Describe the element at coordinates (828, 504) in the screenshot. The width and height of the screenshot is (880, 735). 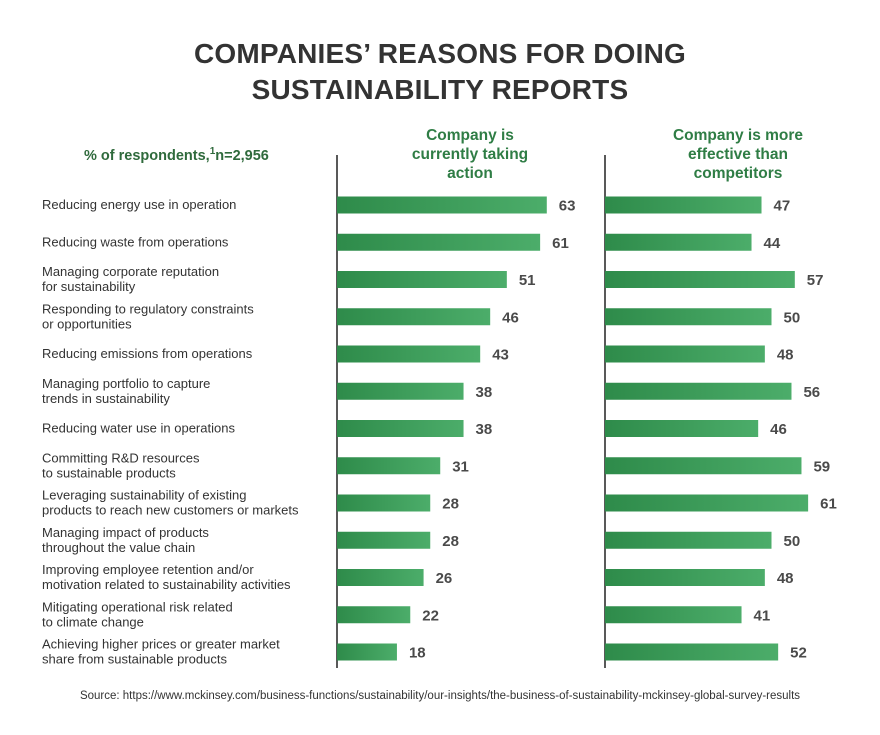
I see `value-label-series-1-row-8: 61` at that location.